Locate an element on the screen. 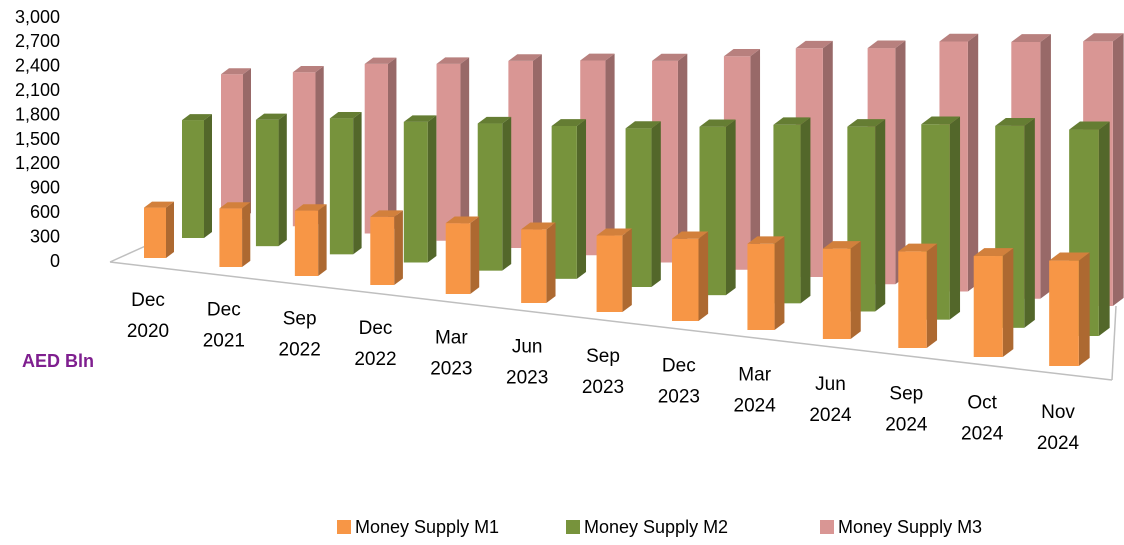 Image resolution: width=1124 pixels, height=545 pixels. y-tick-label: 600 is located at coordinates (45, 212).